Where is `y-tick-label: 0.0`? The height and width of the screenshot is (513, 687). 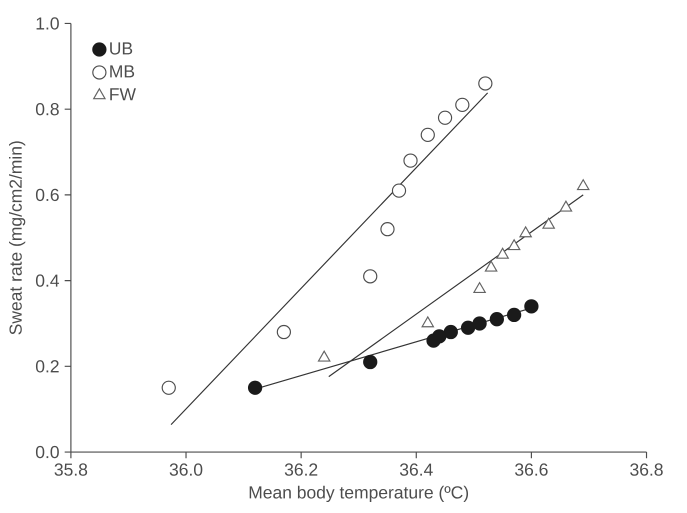
y-tick-label: 0.0 is located at coordinates (47, 452).